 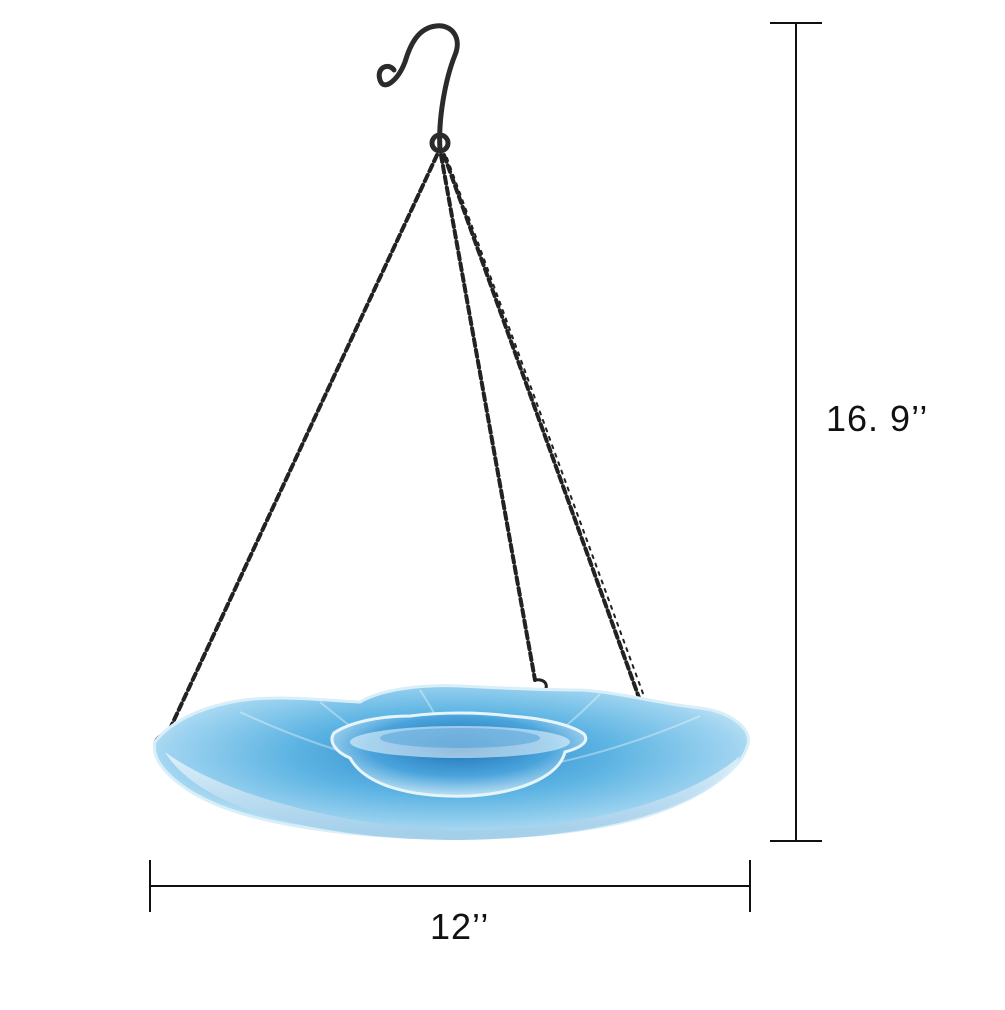 What do you see at coordinates (796, 432) in the screenshot?
I see `height-dimension-line` at bounding box center [796, 432].